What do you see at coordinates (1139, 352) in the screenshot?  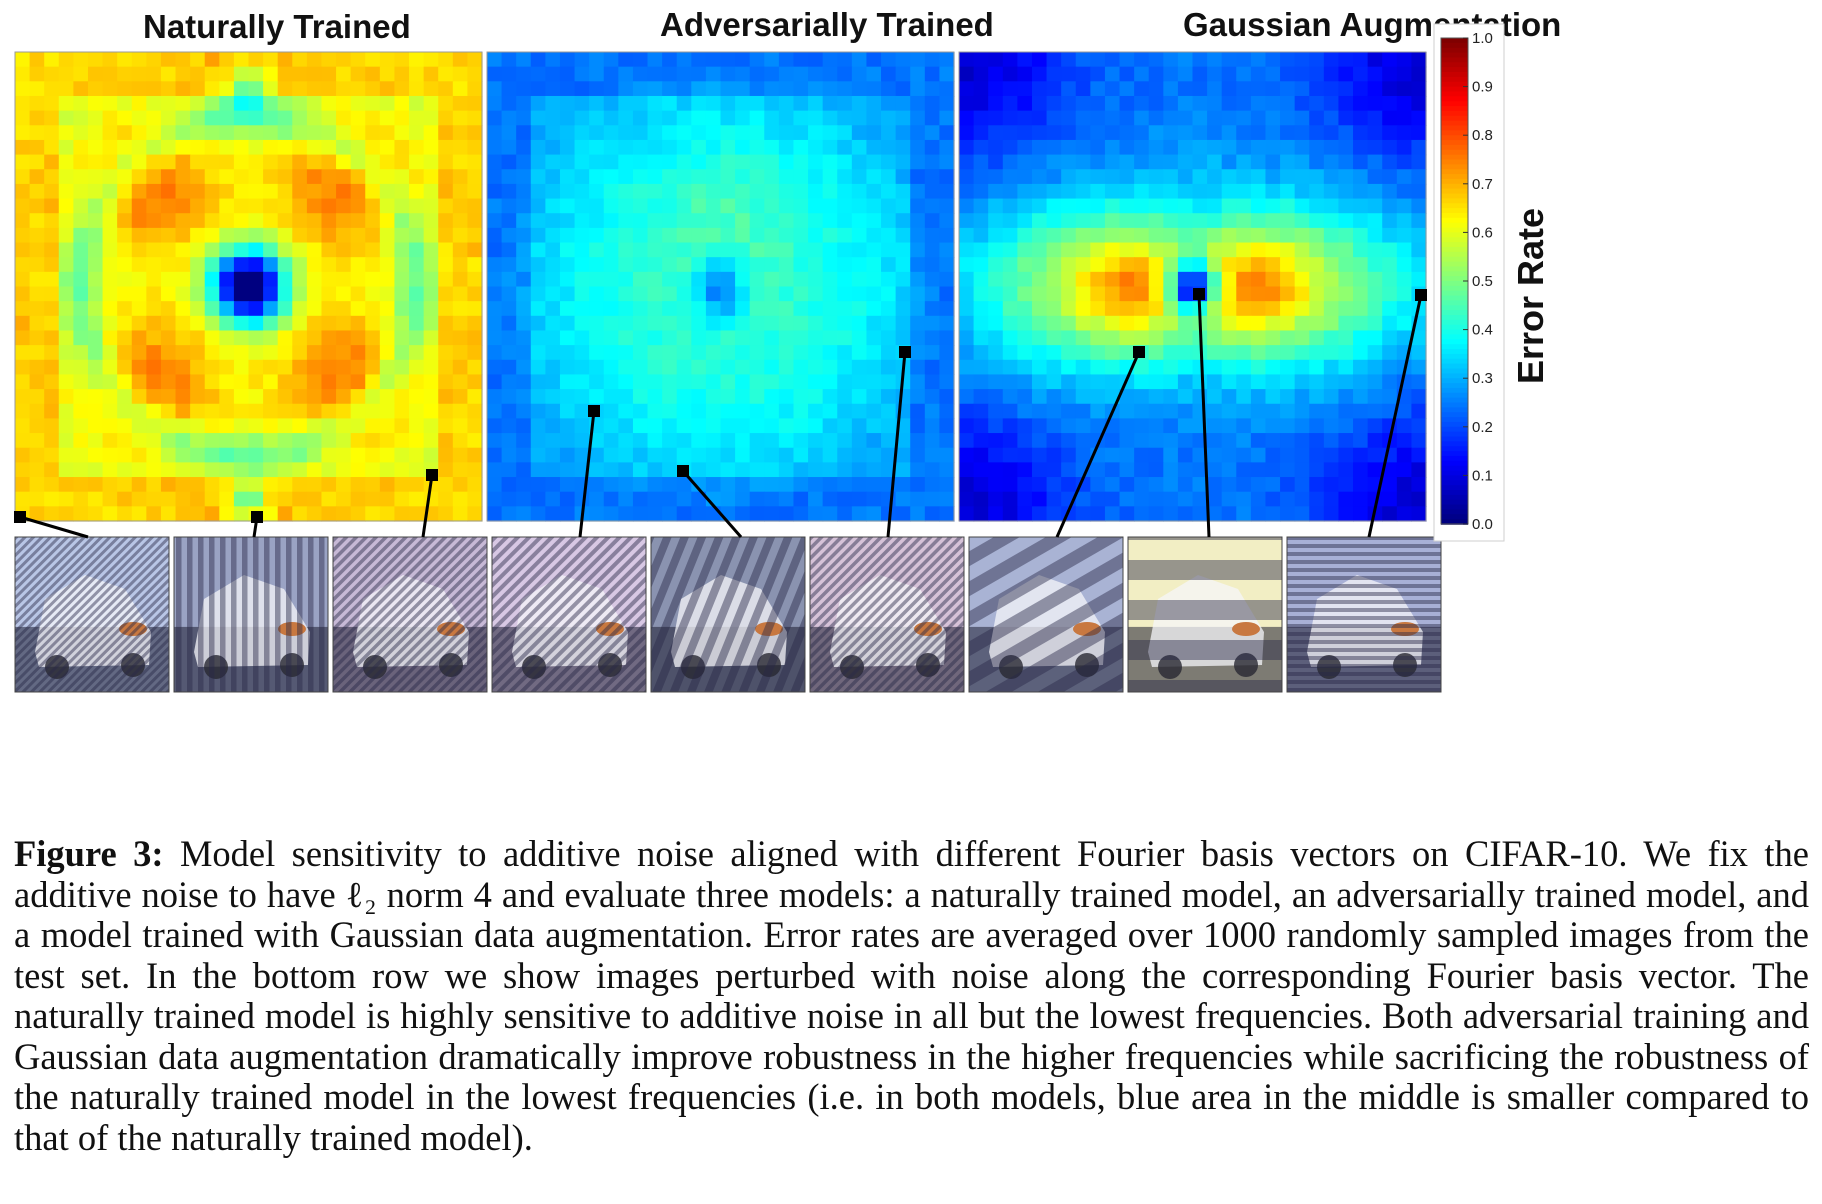 I see `frequency-marker` at bounding box center [1139, 352].